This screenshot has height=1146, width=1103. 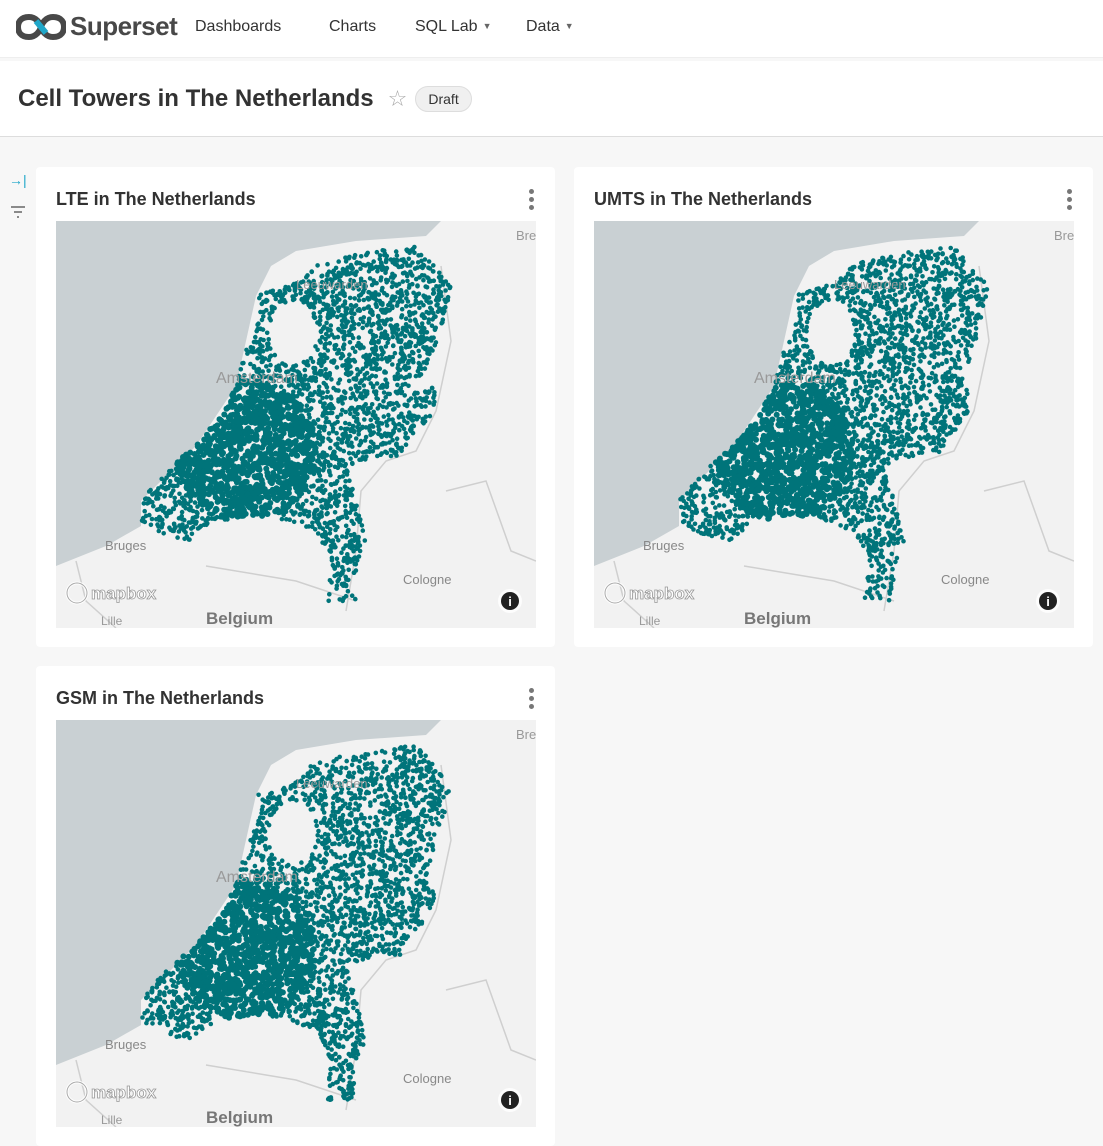 What do you see at coordinates (352, 27) in the screenshot?
I see `nav-charts: Charts` at bounding box center [352, 27].